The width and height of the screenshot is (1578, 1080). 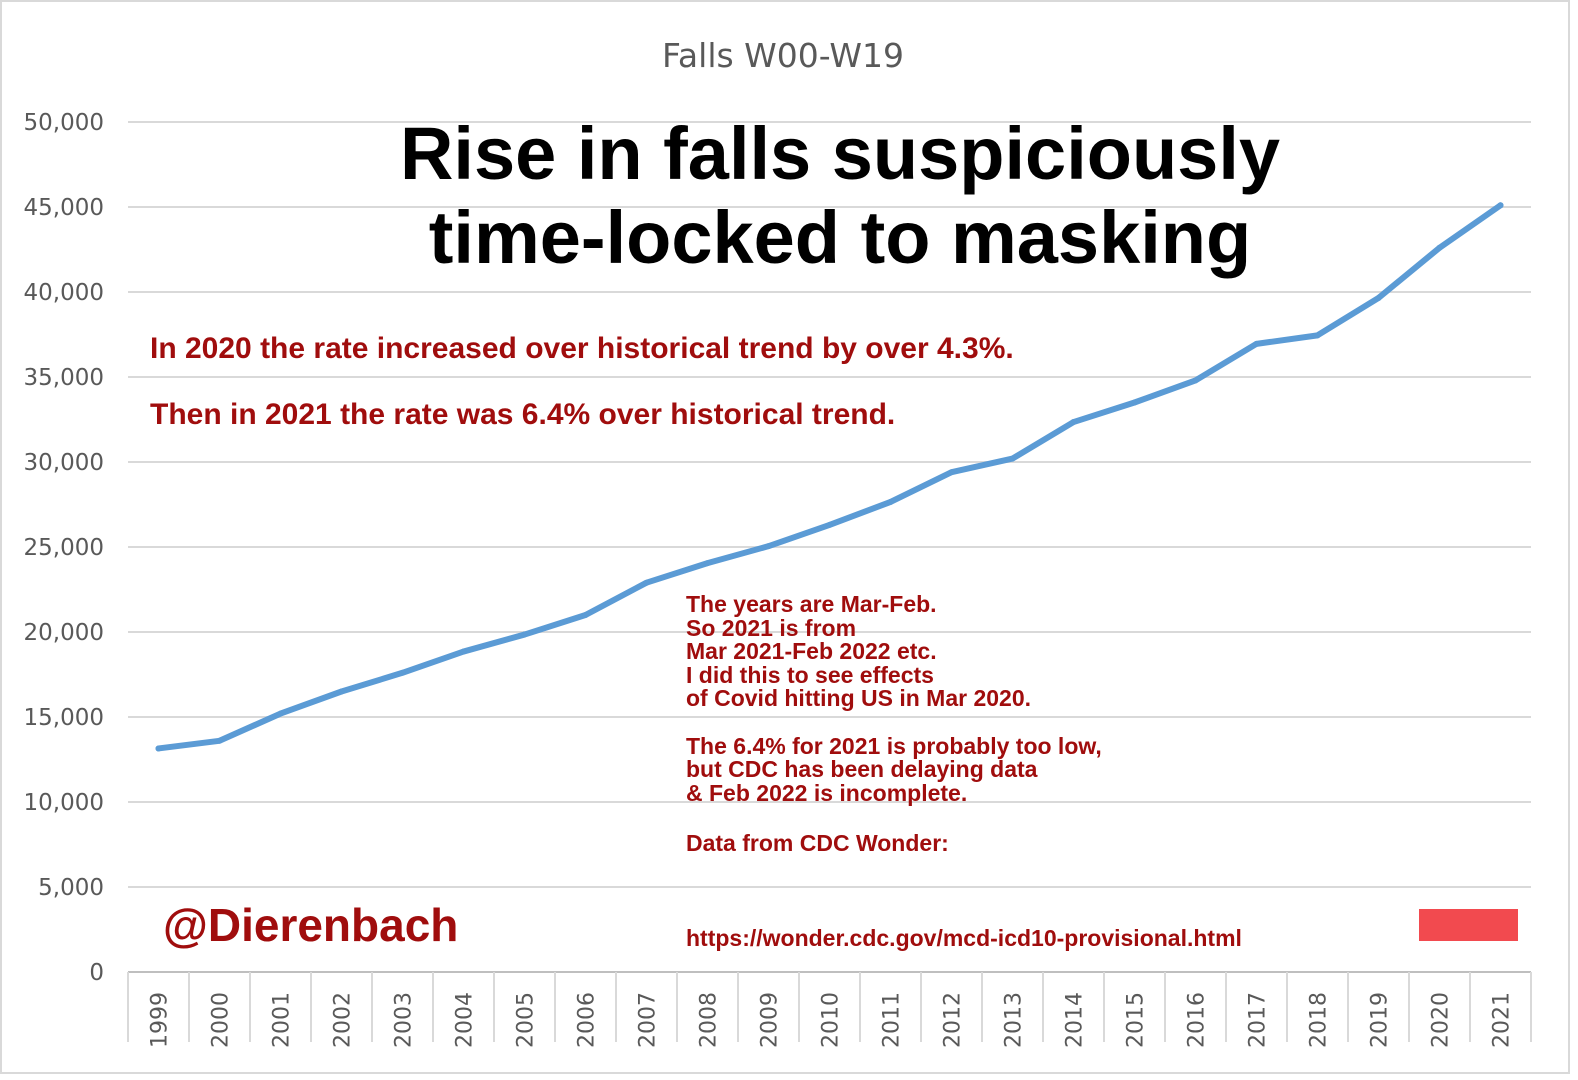 What do you see at coordinates (1258, 1020) in the screenshot?
I see `x-tick-label: 2017` at bounding box center [1258, 1020].